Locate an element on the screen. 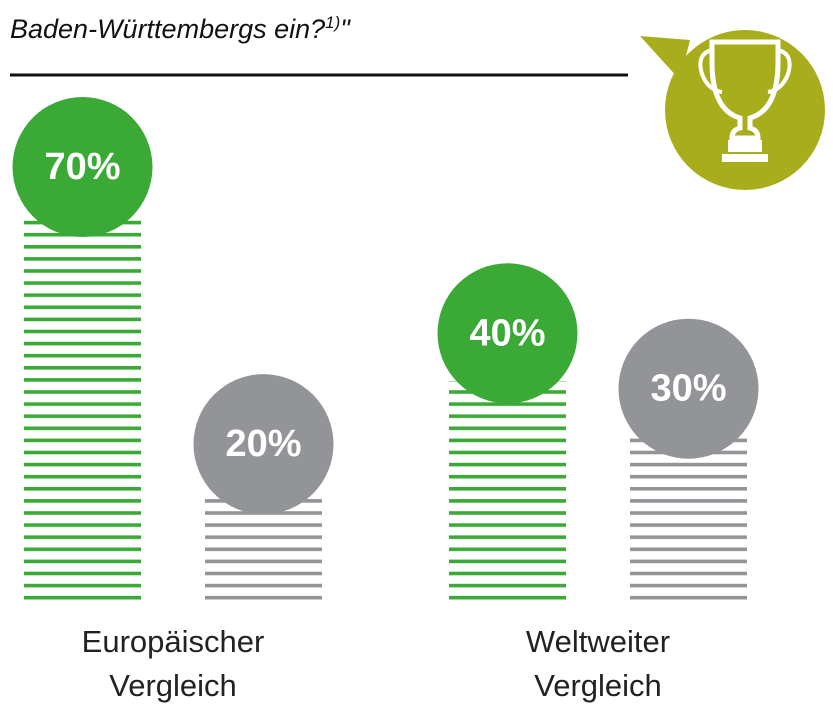  value-label: 20% is located at coordinates (263, 444).